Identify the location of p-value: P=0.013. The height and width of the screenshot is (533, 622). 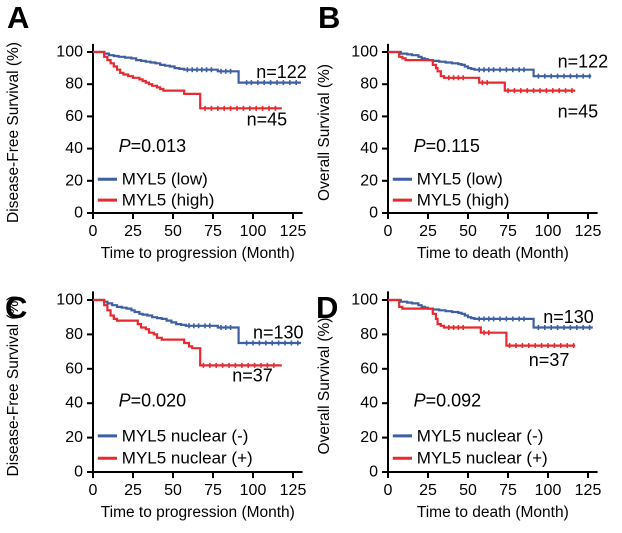
(153, 146).